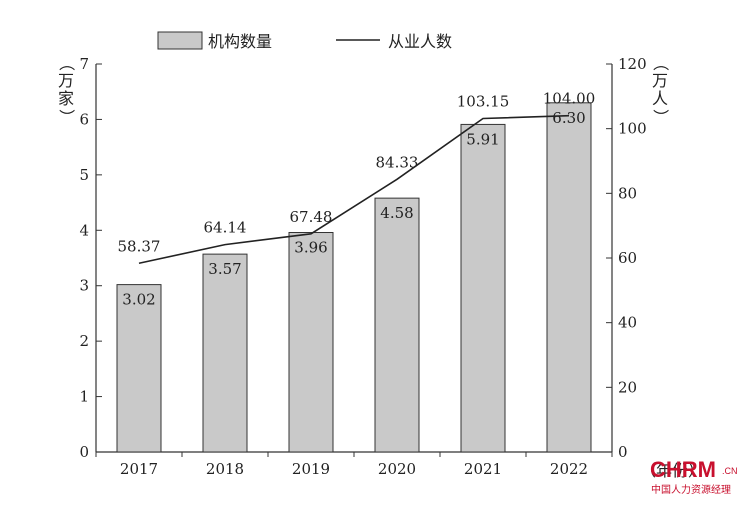  What do you see at coordinates (627, 258) in the screenshot?
I see `y-right-tick-label: 60` at bounding box center [627, 258].